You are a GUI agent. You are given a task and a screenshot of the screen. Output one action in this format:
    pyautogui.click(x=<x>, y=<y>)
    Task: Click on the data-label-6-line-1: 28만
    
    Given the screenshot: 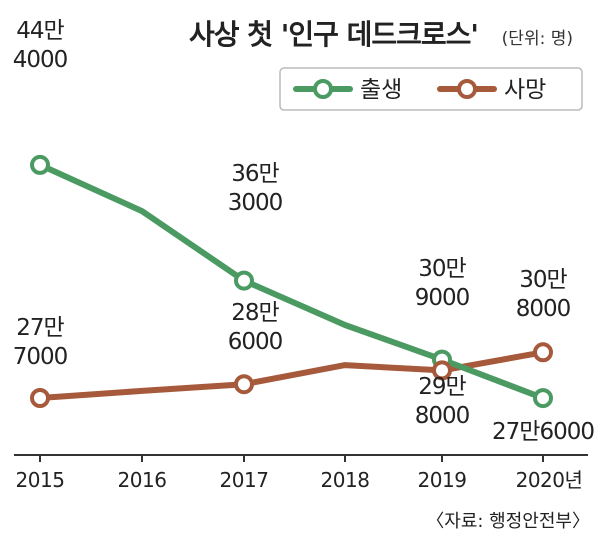 What is the action you would take?
    pyautogui.click(x=255, y=313)
    